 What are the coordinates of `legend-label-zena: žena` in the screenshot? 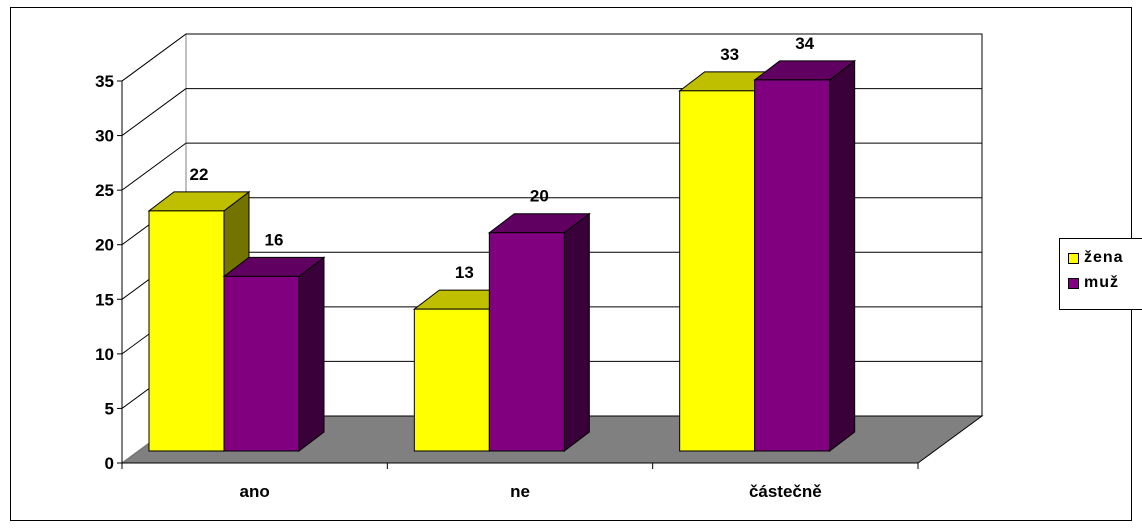 It's located at (1104, 257).